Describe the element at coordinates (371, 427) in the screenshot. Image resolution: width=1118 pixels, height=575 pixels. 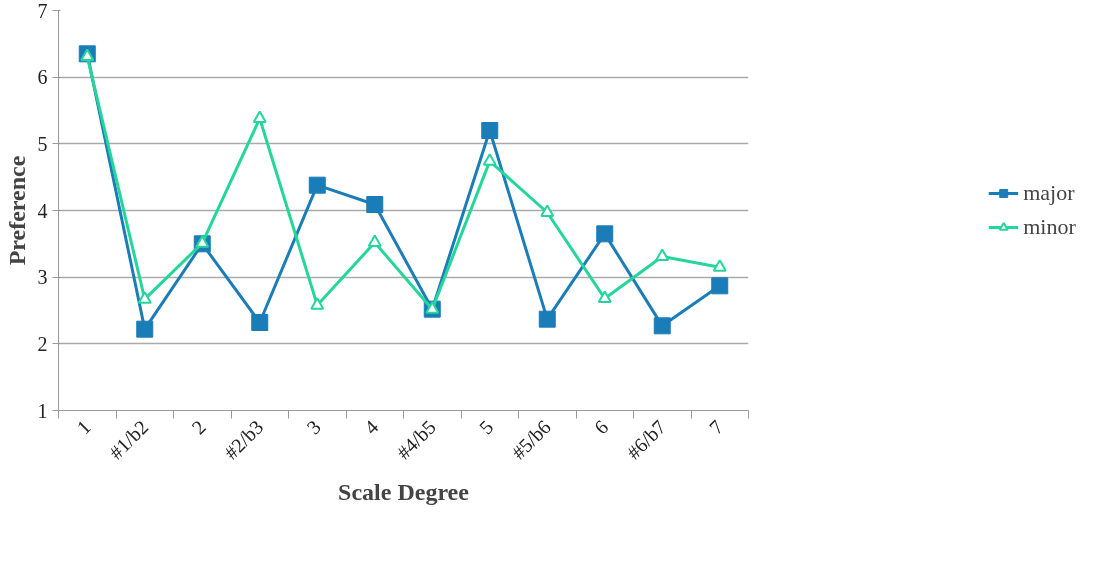
I see `x-tick-label: 4` at that location.